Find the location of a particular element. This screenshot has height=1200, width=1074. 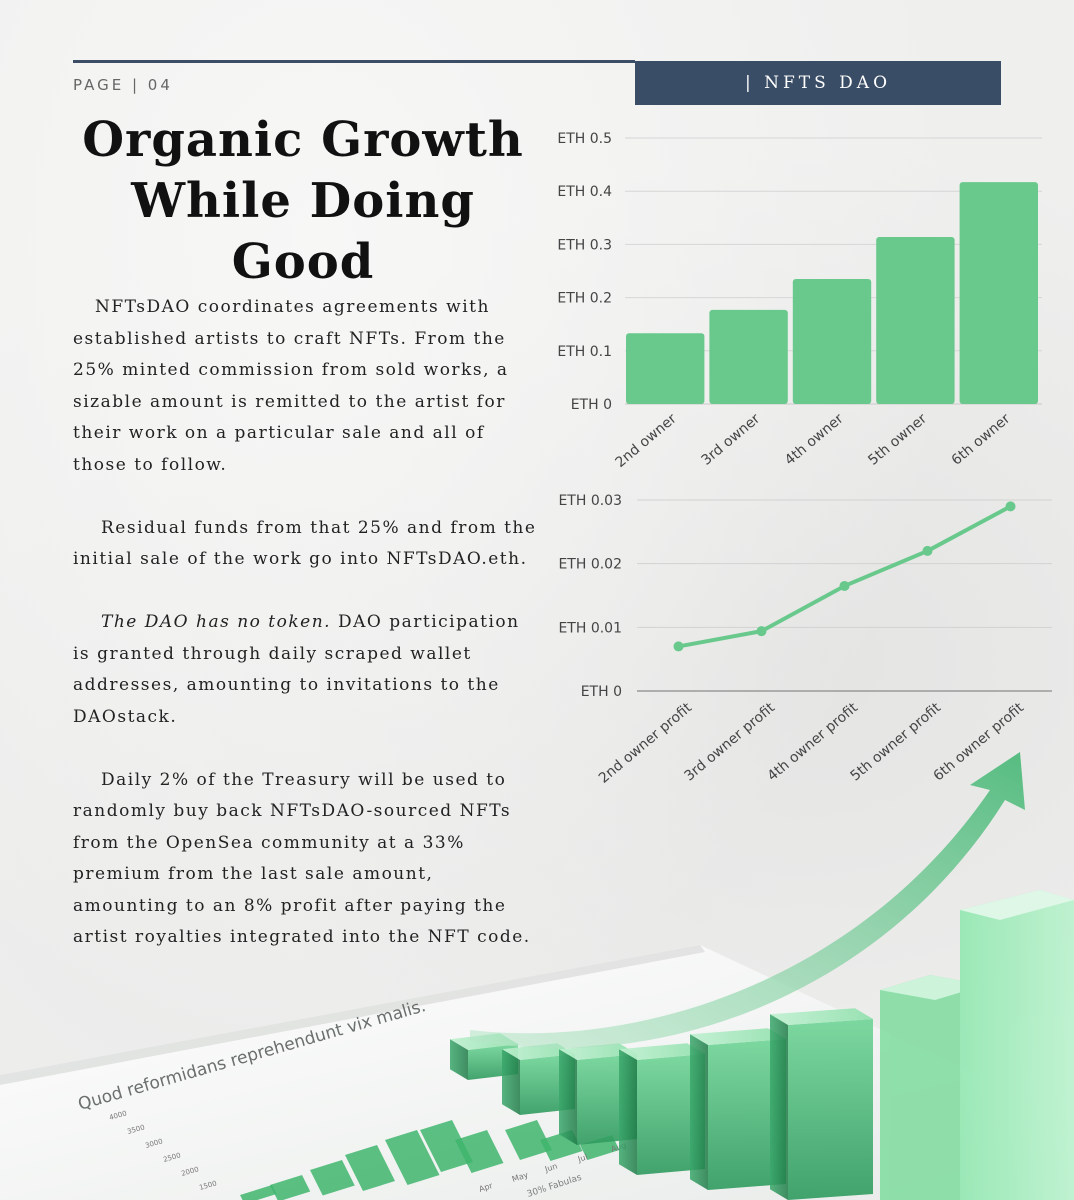

no-token-emphasis: The DAO has no token. is located at coordinates (216, 622).